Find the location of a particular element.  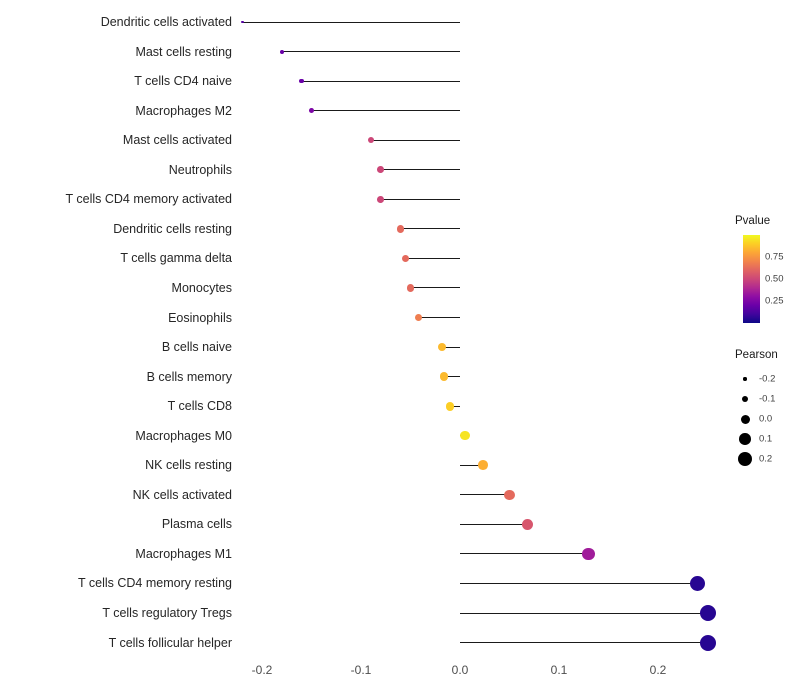

category-label: Dendritic cells activated is located at coordinates (166, 22).